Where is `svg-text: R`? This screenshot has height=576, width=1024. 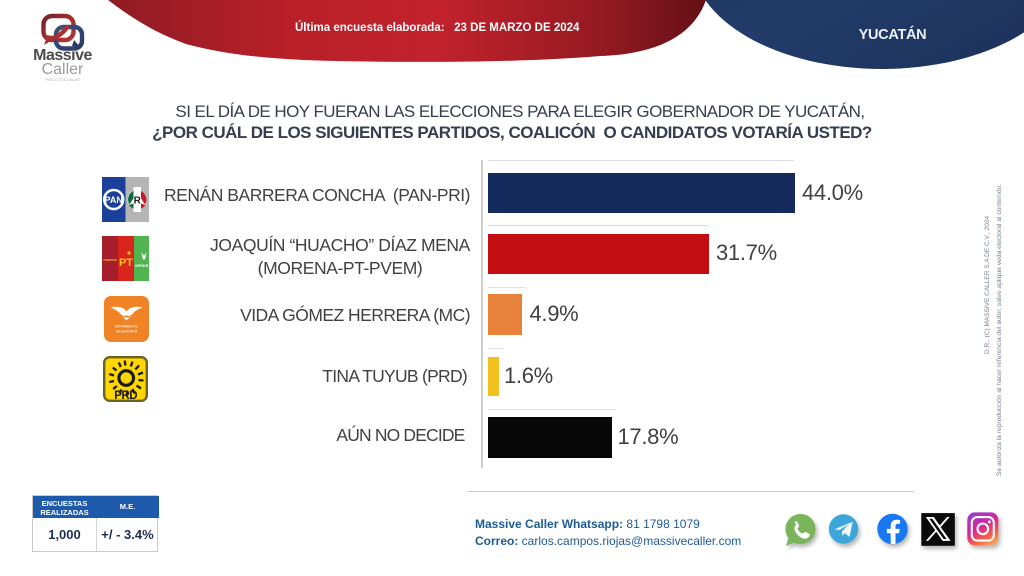 svg-text: R is located at coordinates (138, 201).